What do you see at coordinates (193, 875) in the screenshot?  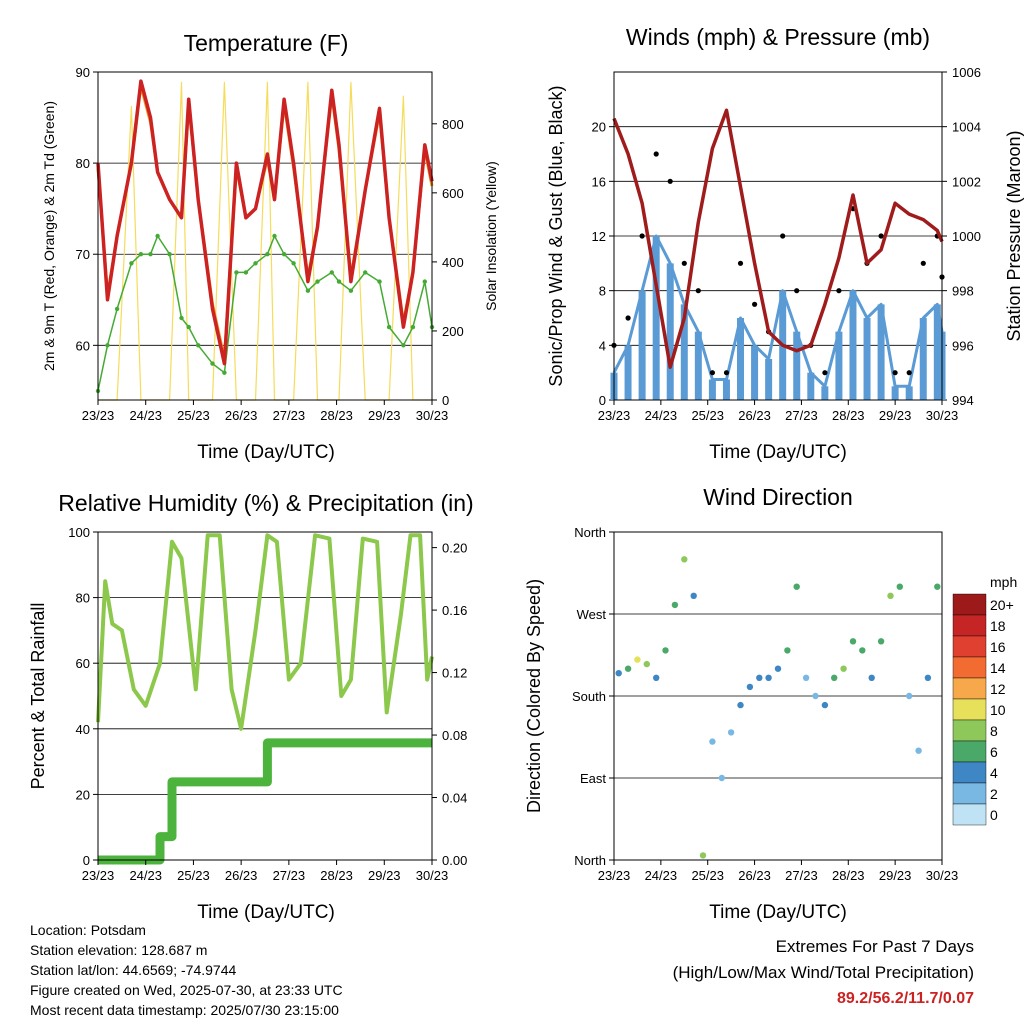 I see `rh-xtick-label: 25/23` at bounding box center [193, 875].